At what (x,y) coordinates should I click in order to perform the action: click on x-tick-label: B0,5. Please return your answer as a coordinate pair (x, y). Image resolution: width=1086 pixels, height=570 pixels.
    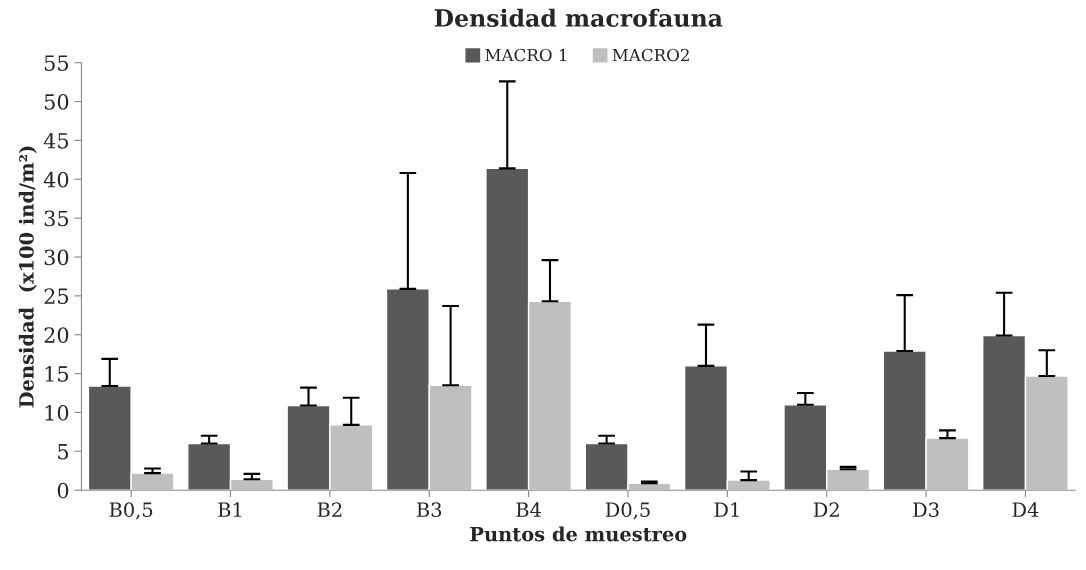
    Looking at the image, I should click on (131, 511).